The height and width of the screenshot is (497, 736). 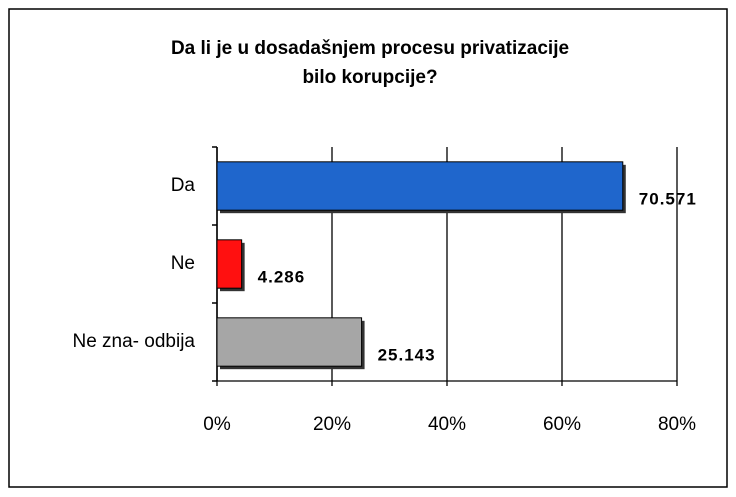 What do you see at coordinates (183, 263) in the screenshot?
I see `y-tick-label: Ne` at bounding box center [183, 263].